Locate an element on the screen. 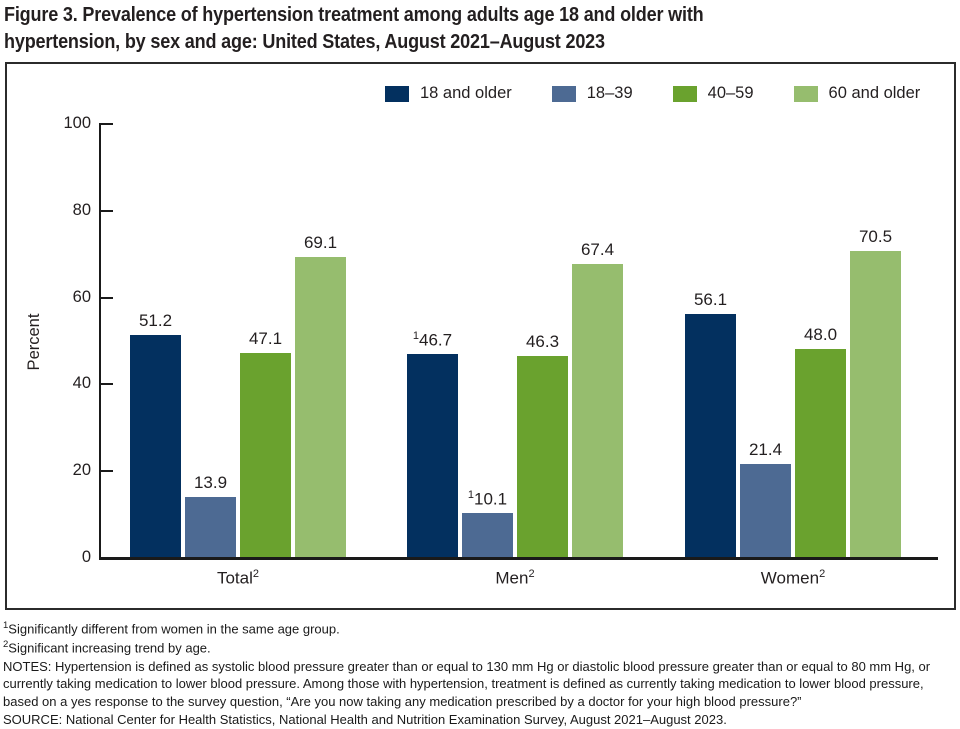  bar-60-and-older-women is located at coordinates (875, 404).